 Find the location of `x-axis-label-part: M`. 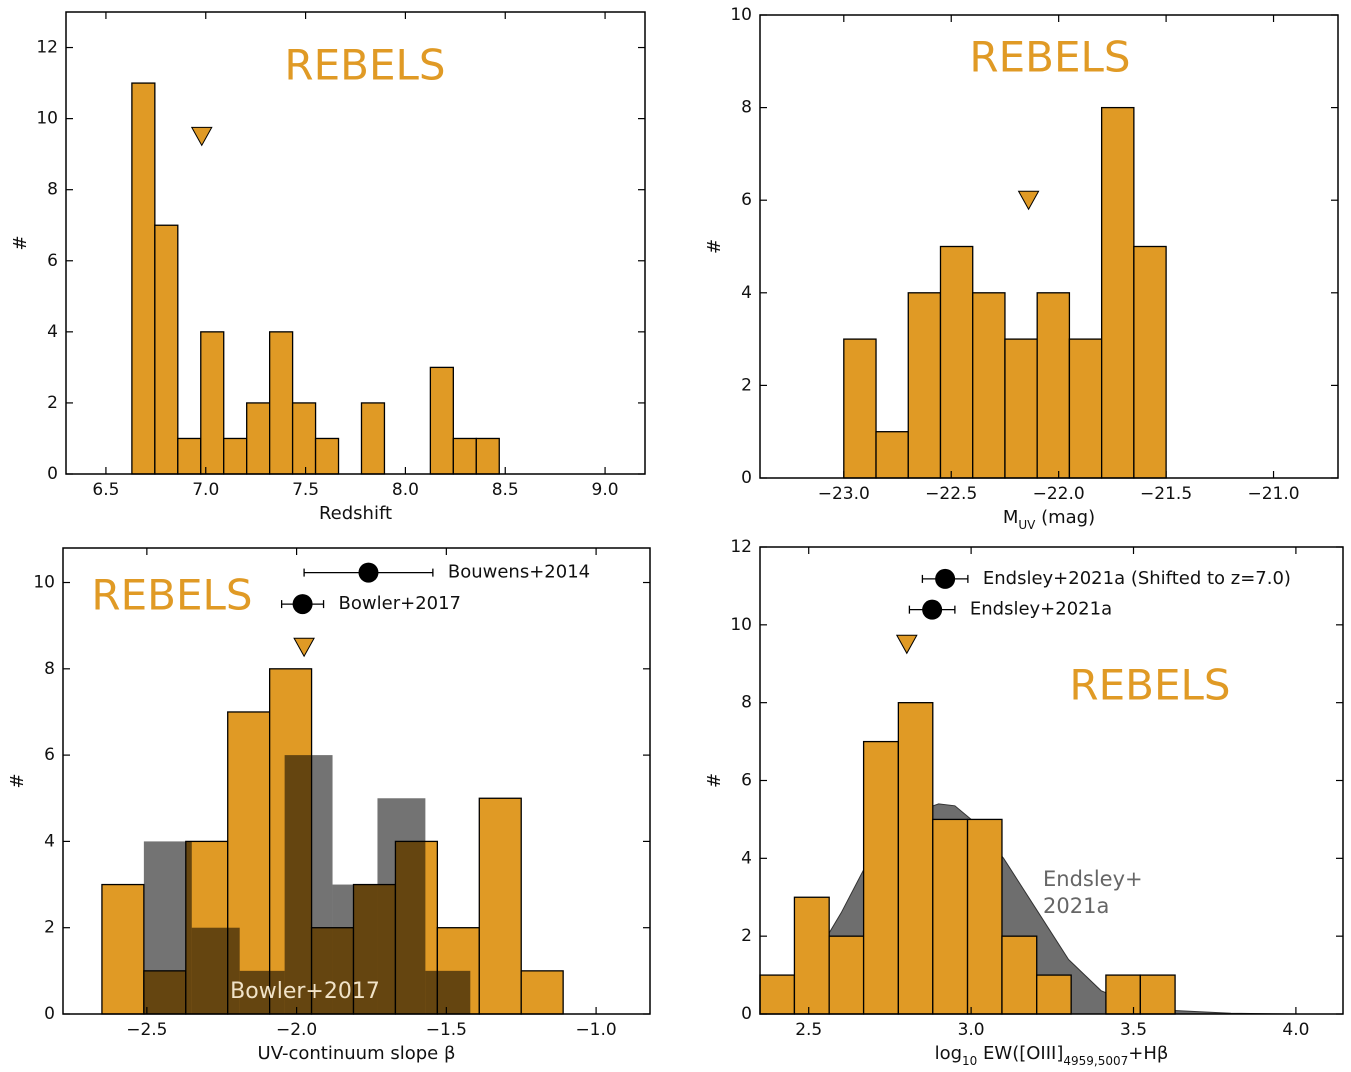

x-axis-label-part: M is located at coordinates (1011, 517).